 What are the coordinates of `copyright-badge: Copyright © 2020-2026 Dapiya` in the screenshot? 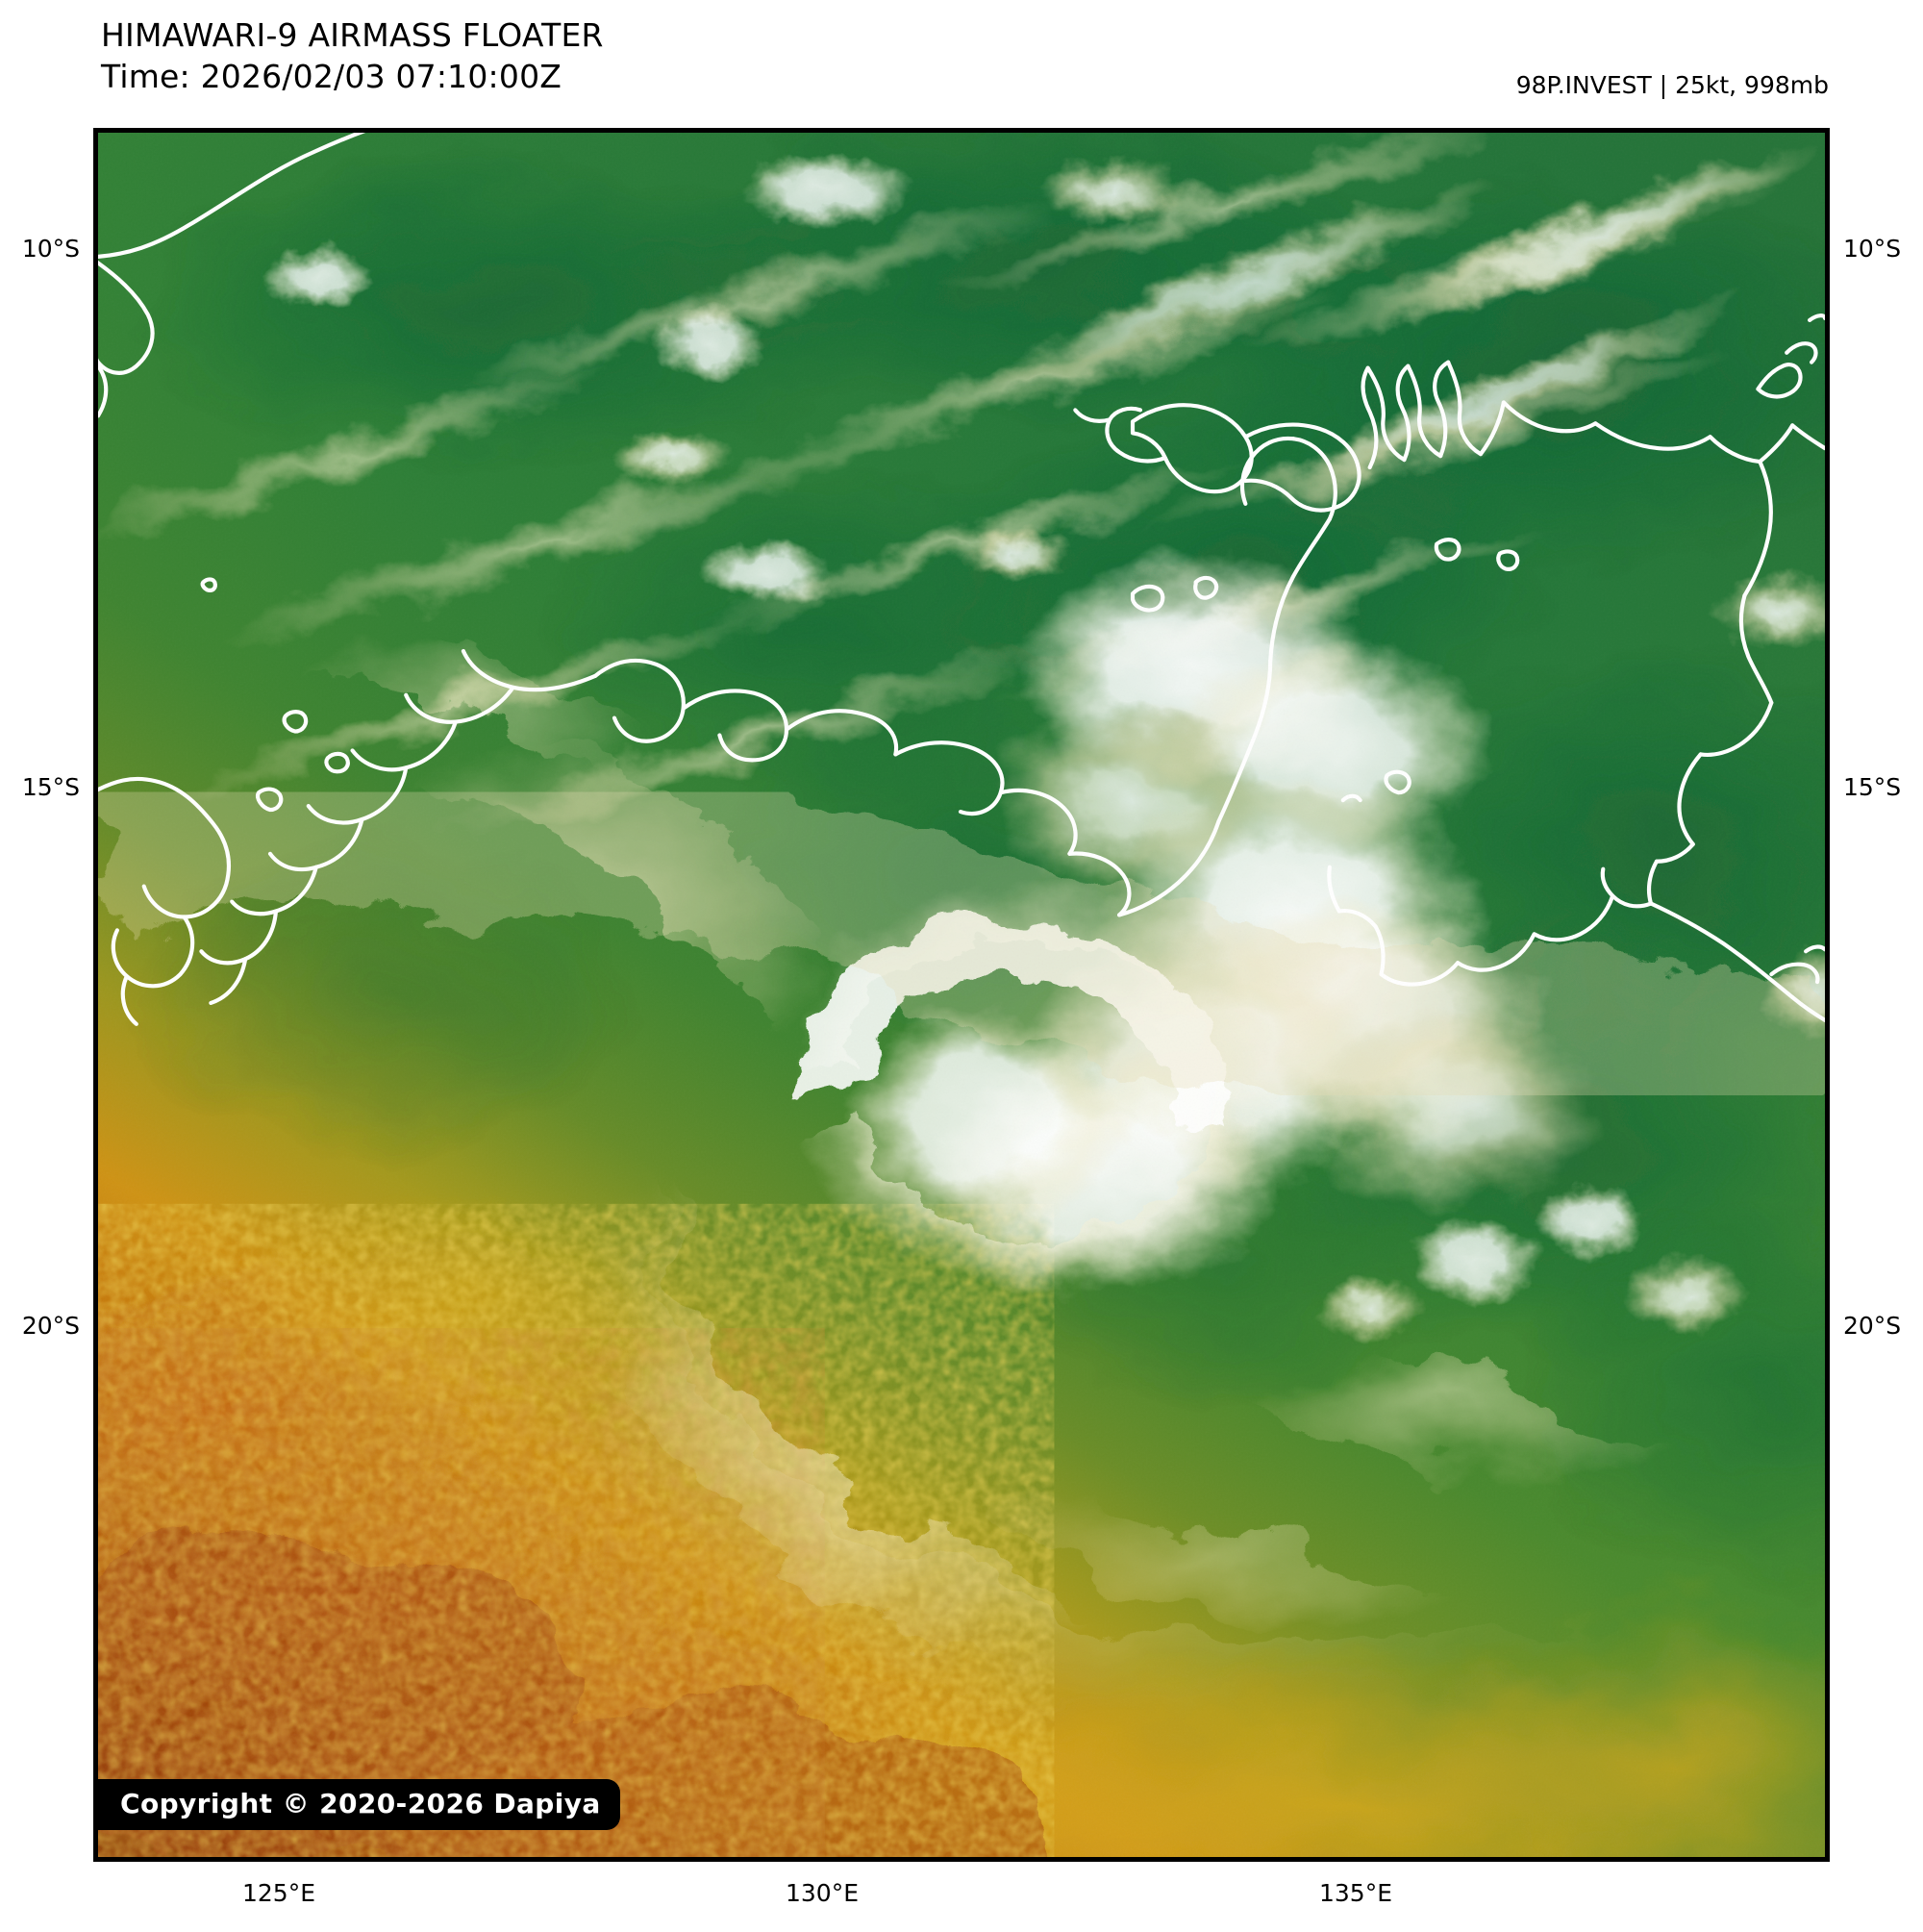 It's located at (359, 1804).